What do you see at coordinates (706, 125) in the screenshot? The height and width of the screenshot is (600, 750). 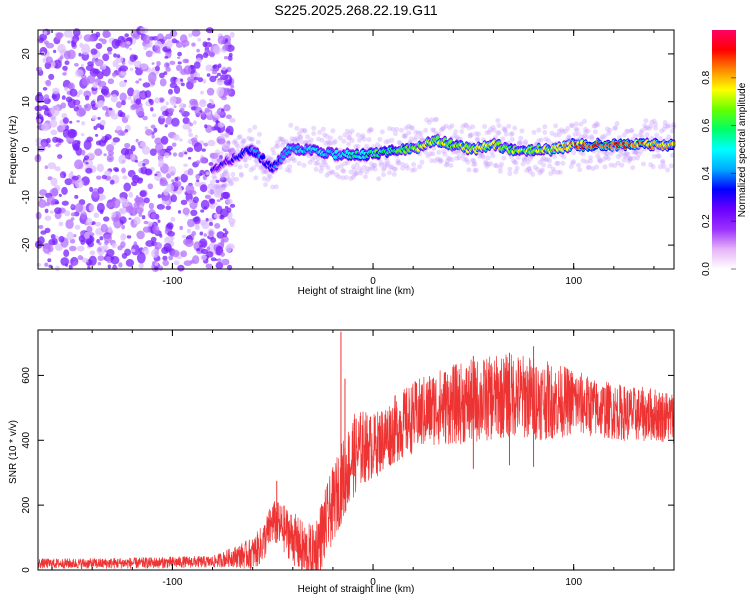 I see `colorbar-tick-label: 0.6` at bounding box center [706, 125].